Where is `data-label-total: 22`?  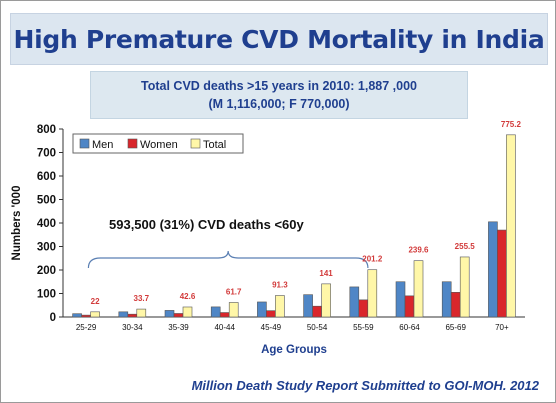
data-label-total: 22 is located at coordinates (95, 301).